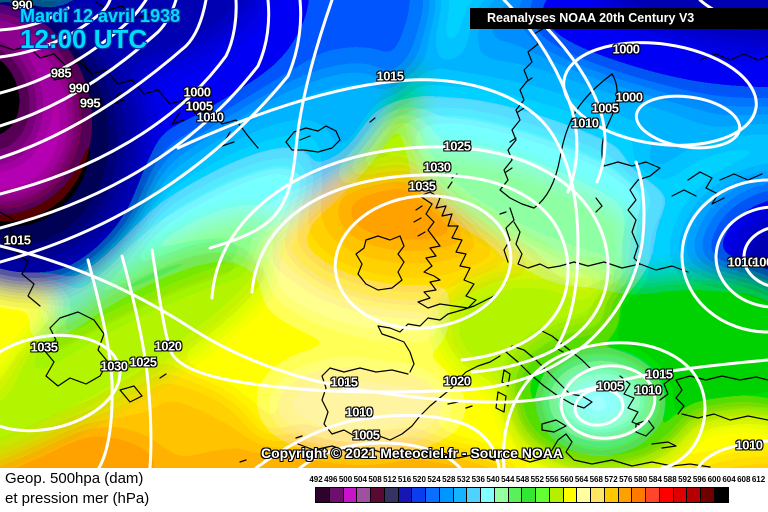 The width and height of the screenshot is (768, 512). I want to click on scale-tick-label: 516, so click(404, 479).